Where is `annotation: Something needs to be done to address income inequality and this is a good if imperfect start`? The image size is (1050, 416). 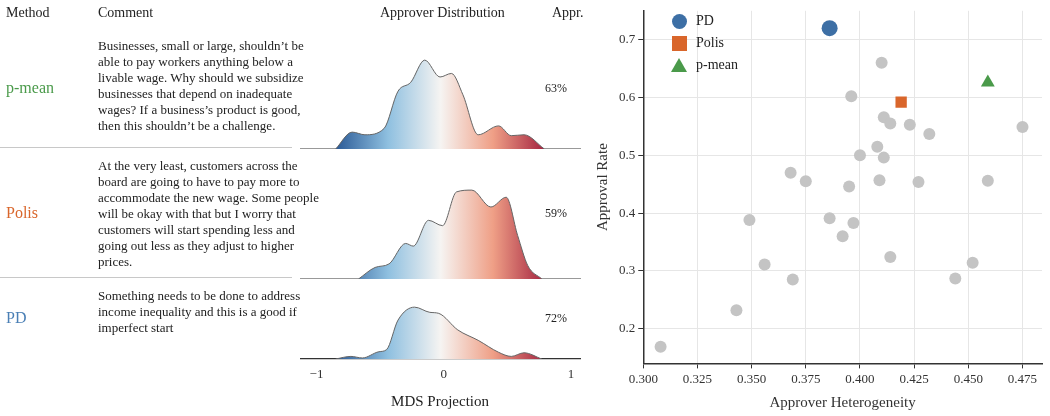
annotation: Something needs to be done to address income inequality and this is a good if imperfect start is located at coordinates (200, 312).